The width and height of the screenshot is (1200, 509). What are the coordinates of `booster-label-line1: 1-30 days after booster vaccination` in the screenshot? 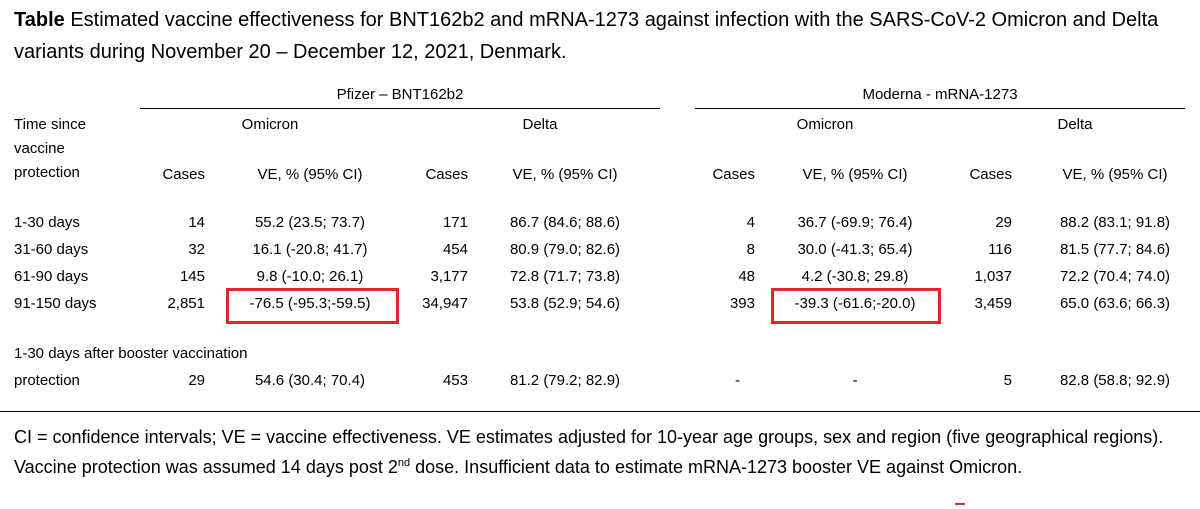 It's located at (131, 353).